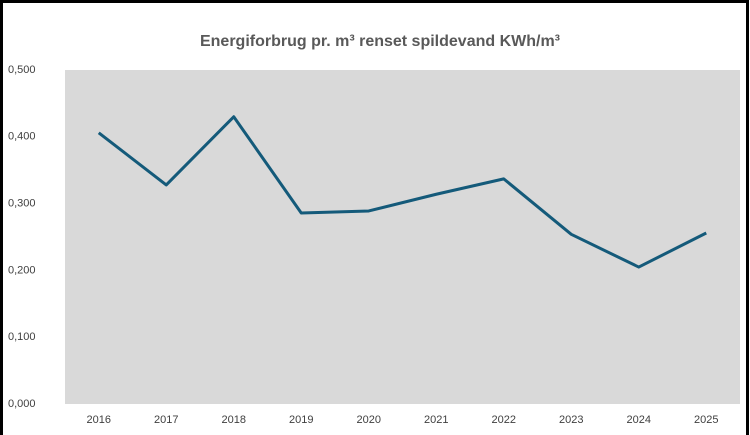 This screenshot has width=750, height=435. I want to click on y-tick-label: 0,200, so click(22, 270).